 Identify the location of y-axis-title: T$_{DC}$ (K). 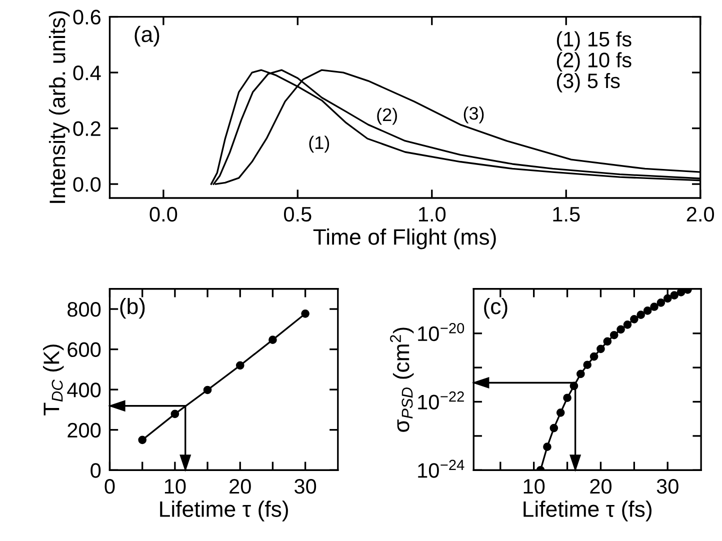
(53, 380).